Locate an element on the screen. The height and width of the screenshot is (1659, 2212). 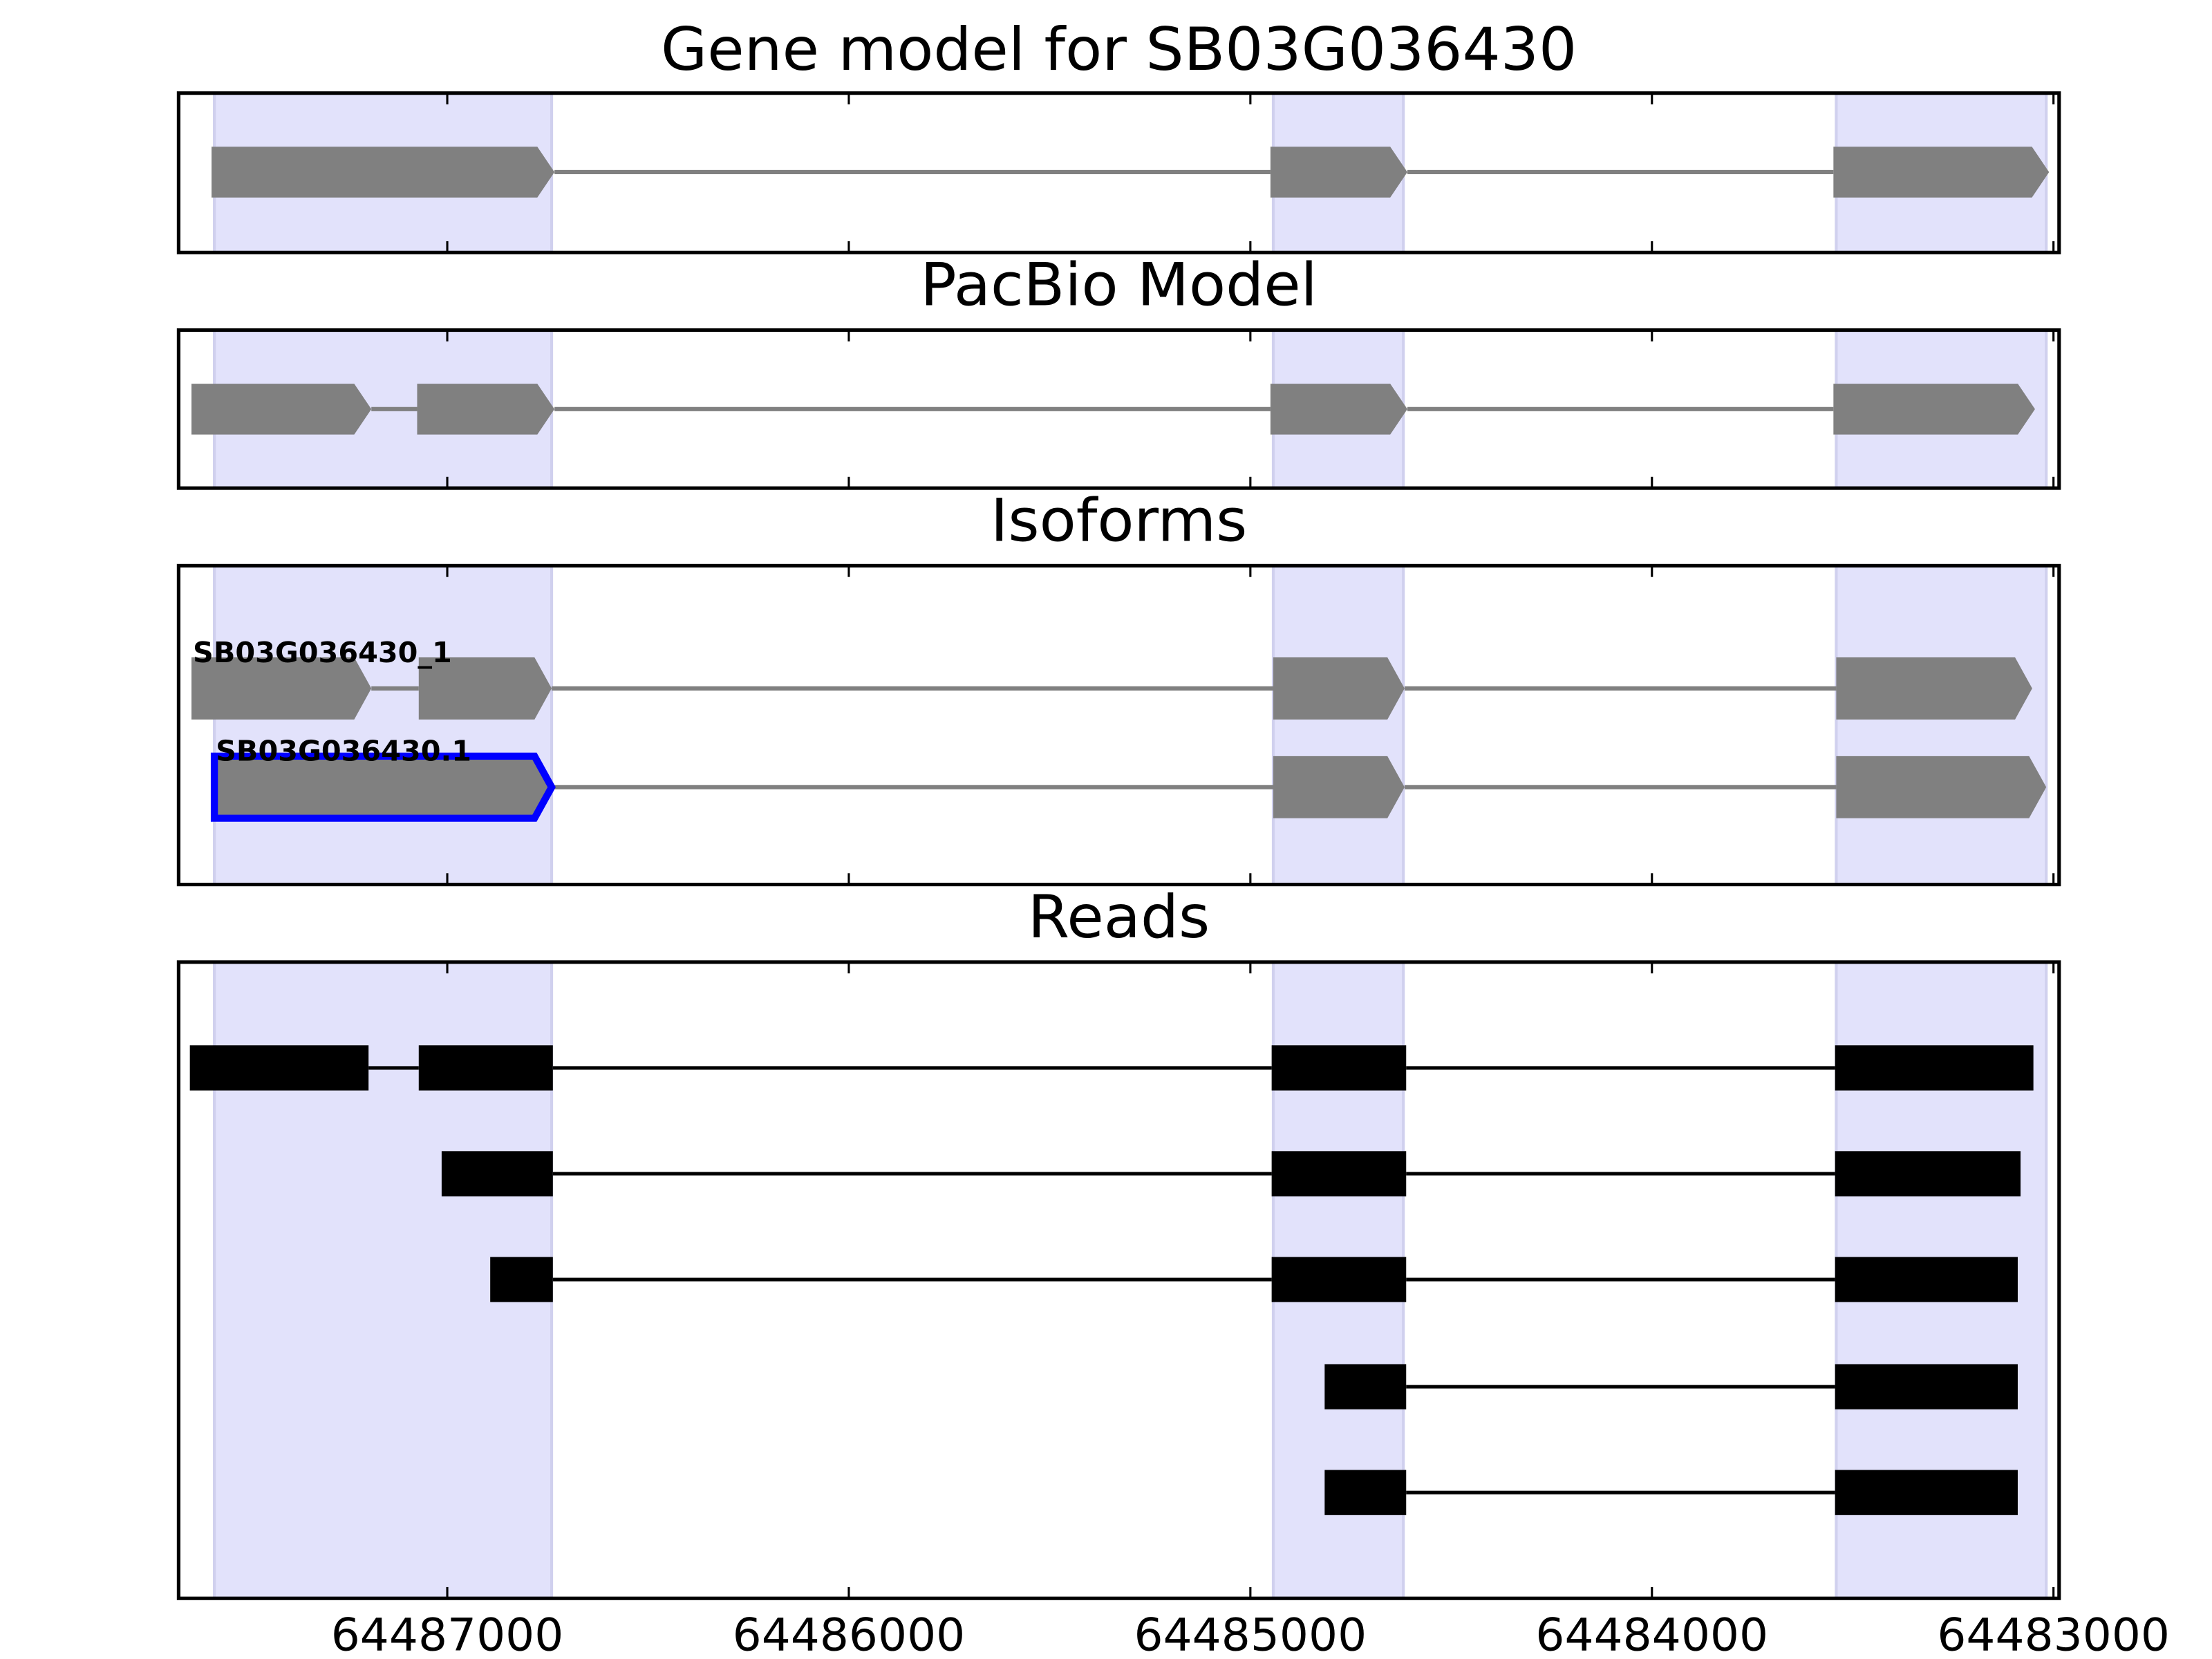
isoform-label: SB03G036430_1 is located at coordinates (322, 652).